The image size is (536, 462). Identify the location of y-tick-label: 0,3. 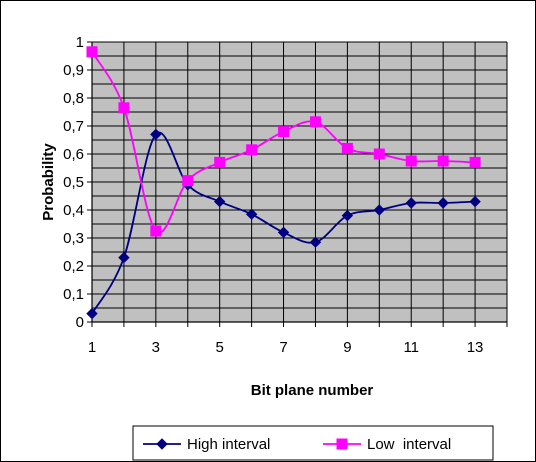
(73, 238).